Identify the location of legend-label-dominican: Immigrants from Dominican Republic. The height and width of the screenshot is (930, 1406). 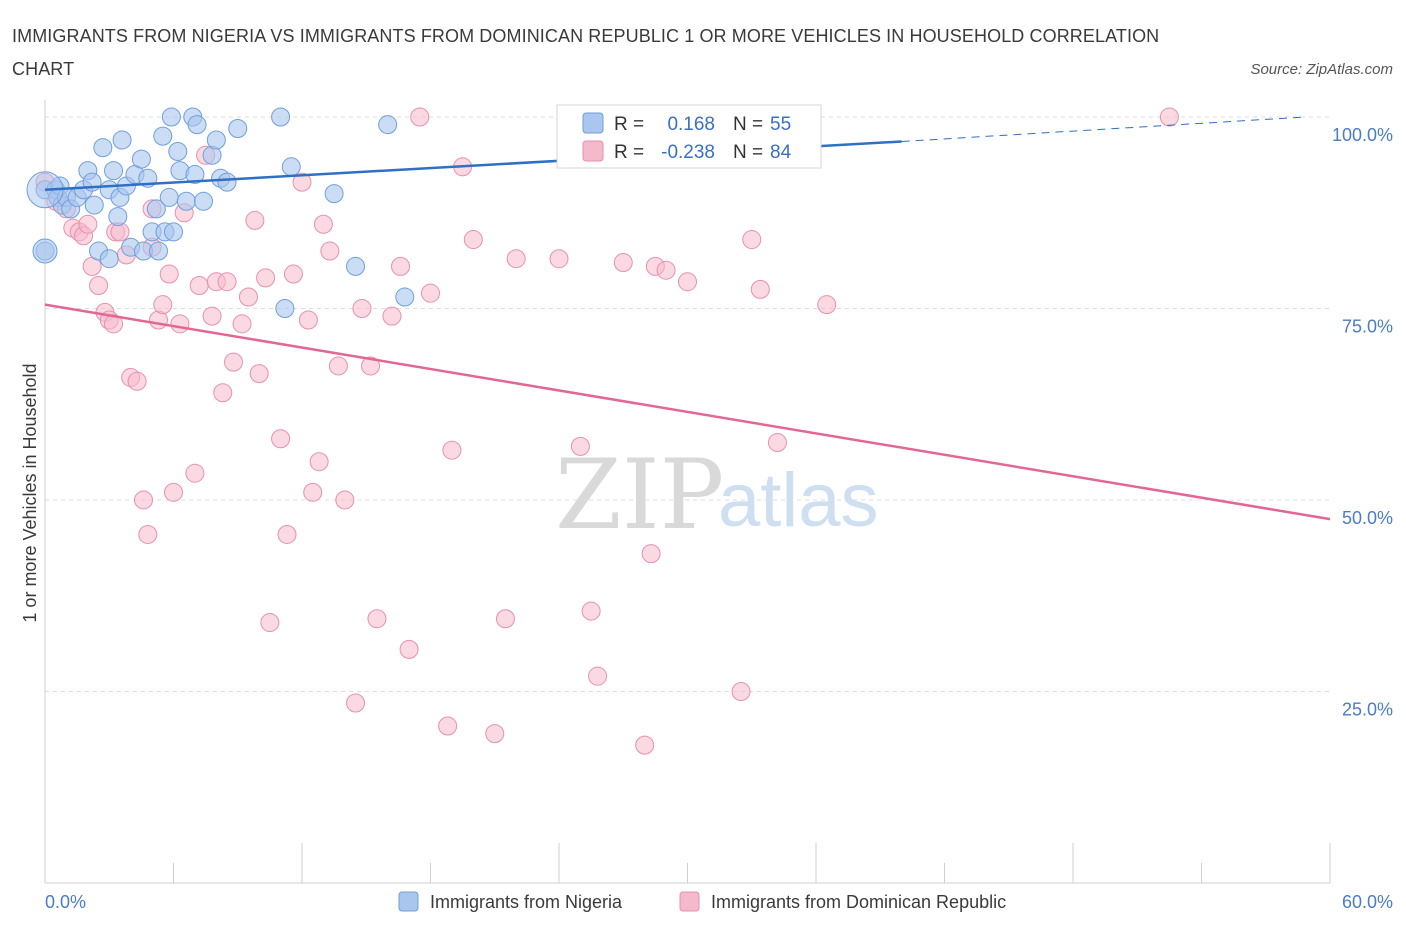
(858, 902).